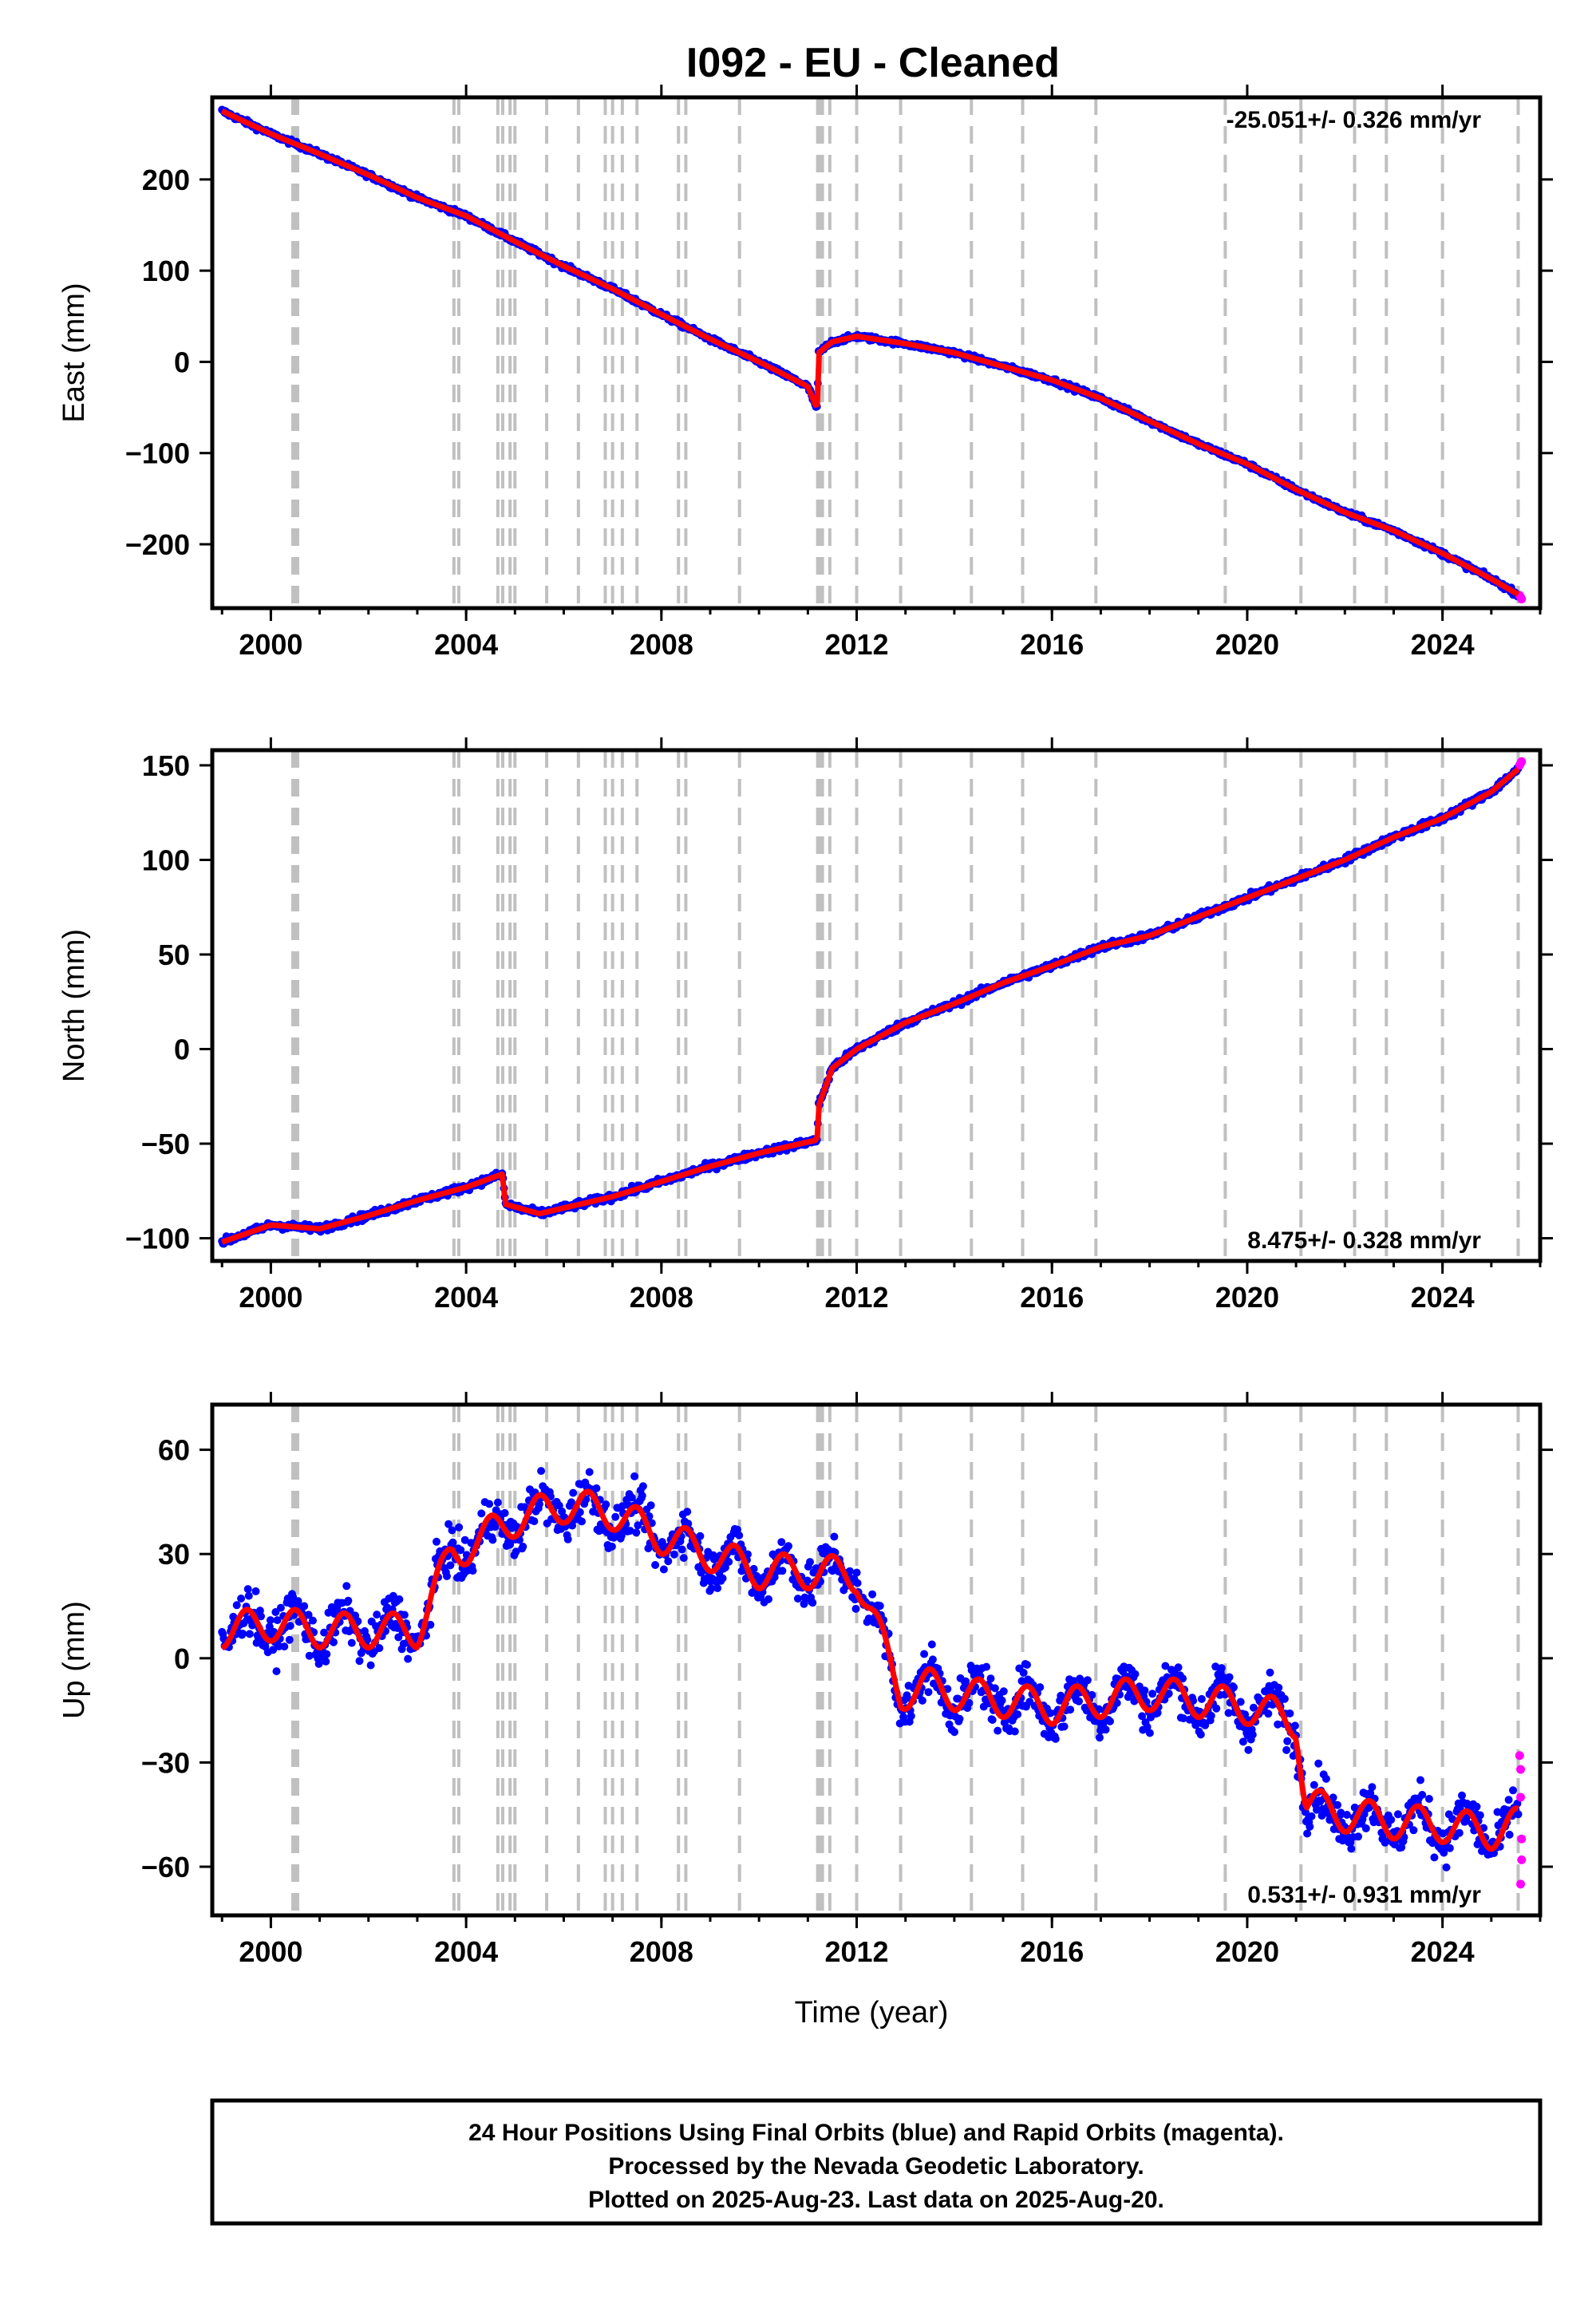 The image size is (1596, 2316). Describe the element at coordinates (856, 1952) in the screenshot. I see `up-x-tick-label: 2012` at that location.